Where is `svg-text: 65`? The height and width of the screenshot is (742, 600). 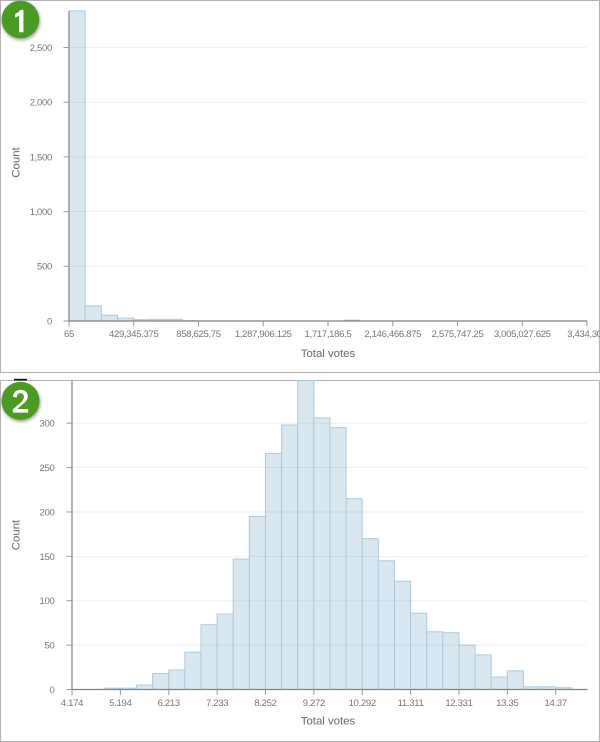 svg-text: 65 is located at coordinates (69, 334).